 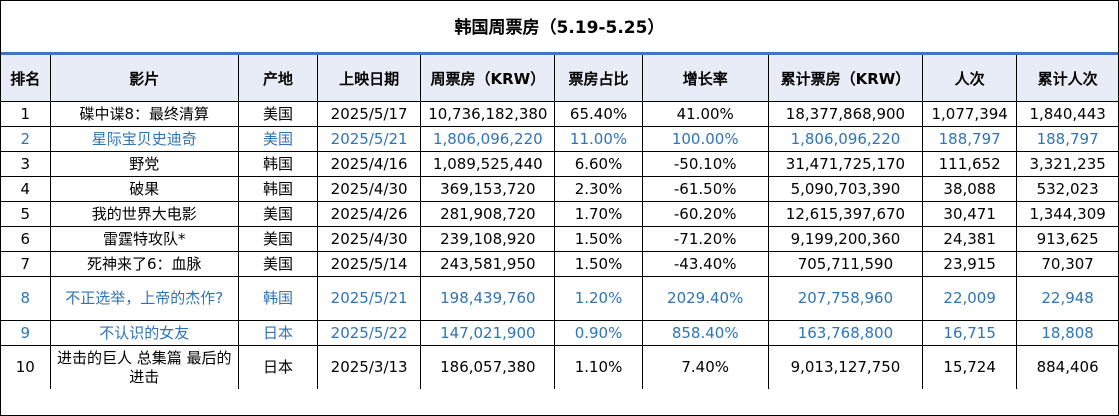 What do you see at coordinates (144, 164) in the screenshot?
I see `cell-film: 野党` at bounding box center [144, 164].